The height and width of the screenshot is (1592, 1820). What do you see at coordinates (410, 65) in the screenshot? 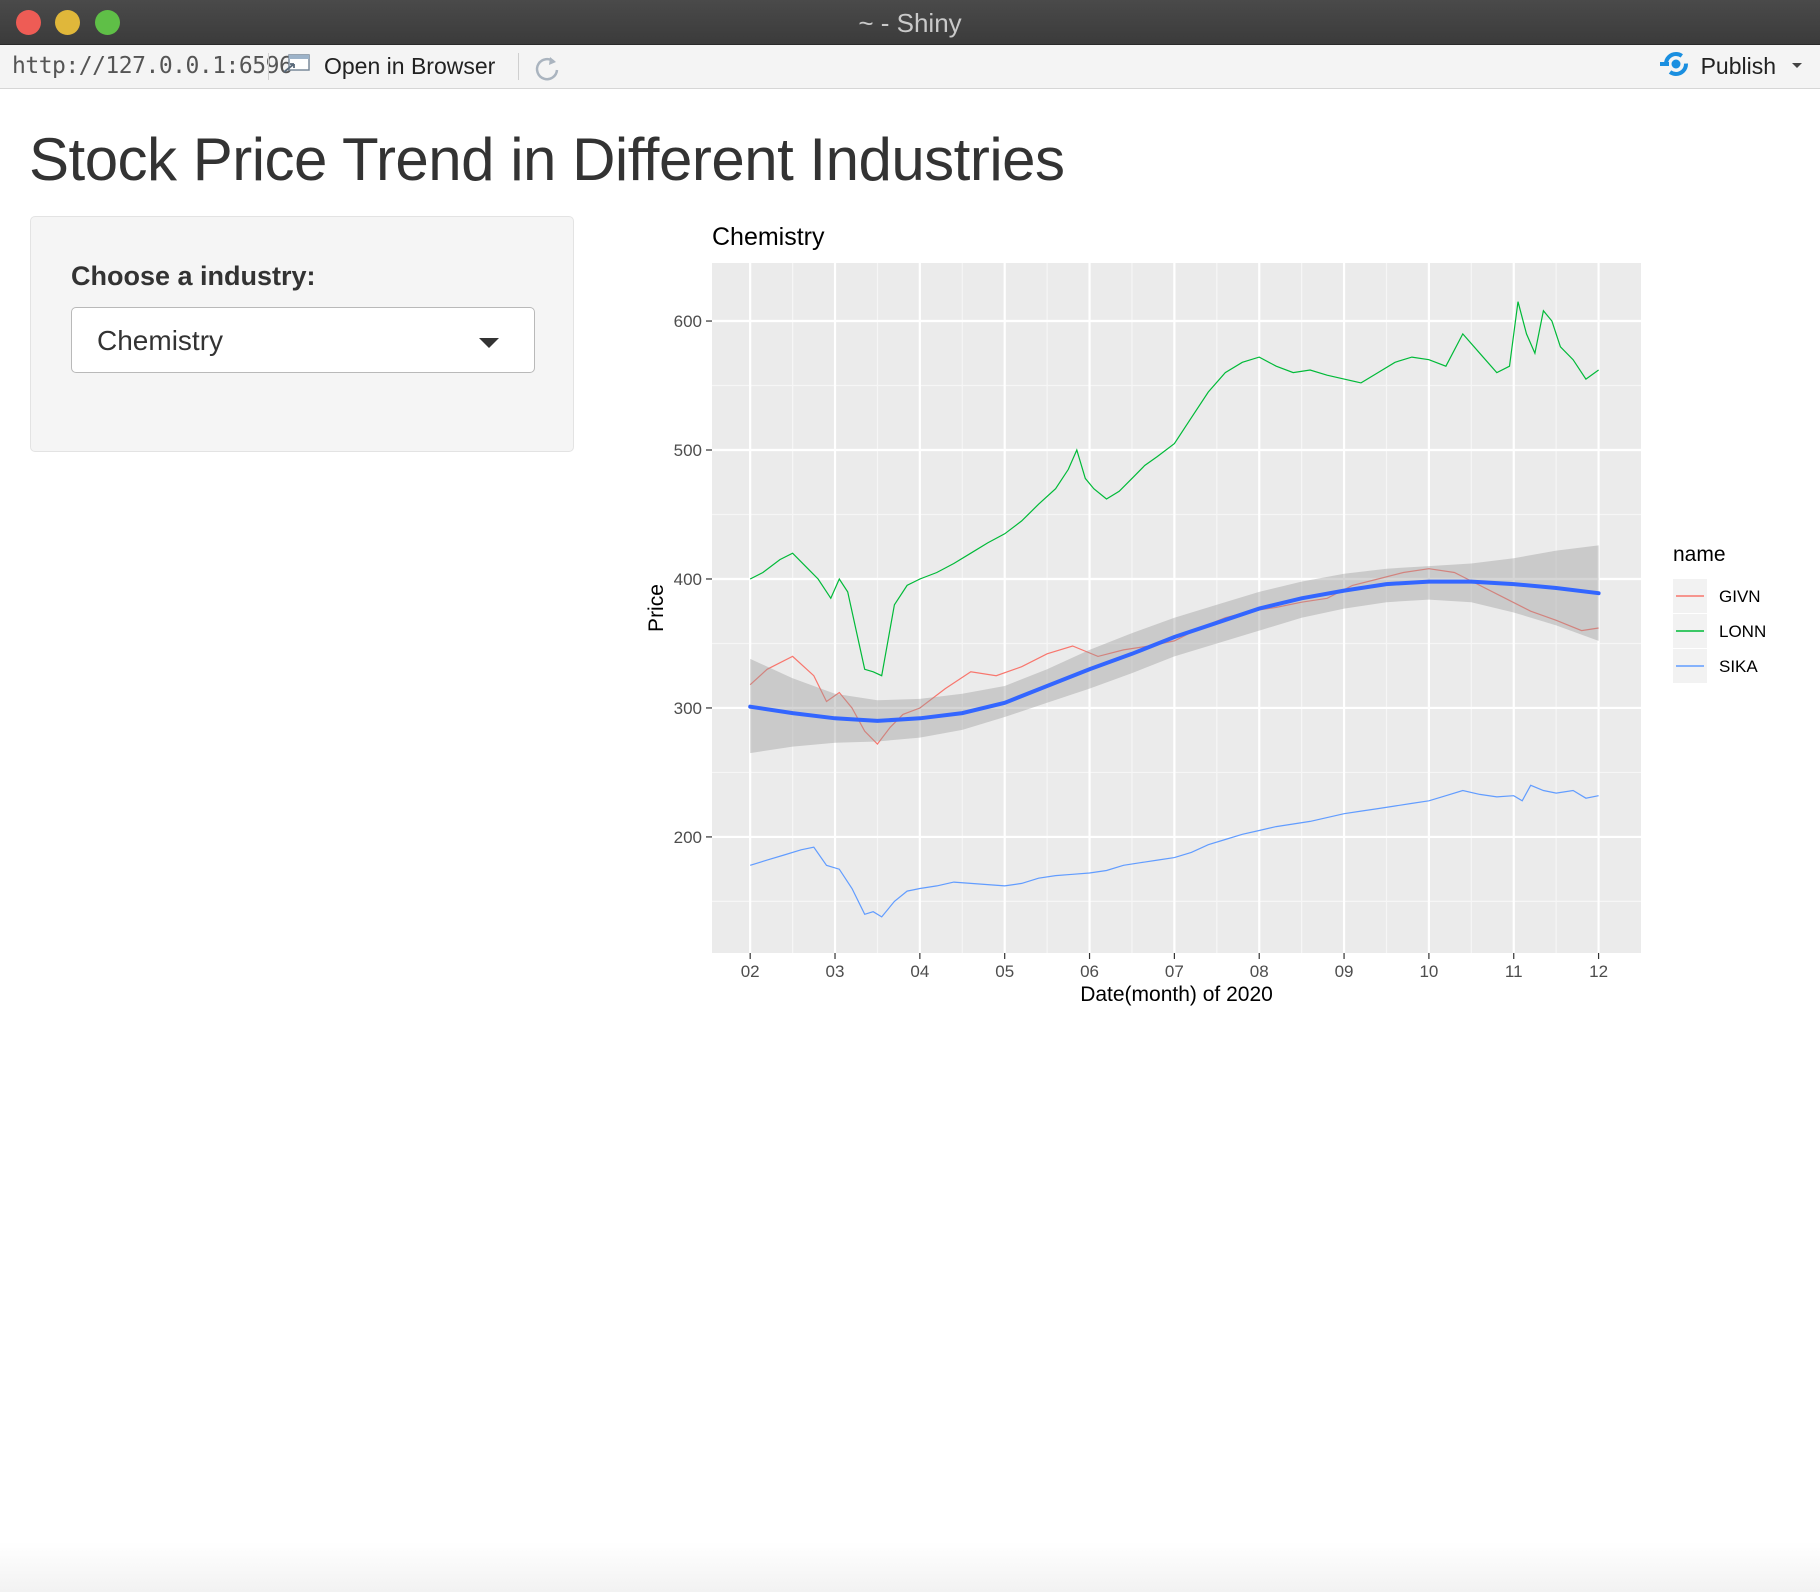
I see `open-in-browser-label: Open in Browser` at bounding box center [410, 65].